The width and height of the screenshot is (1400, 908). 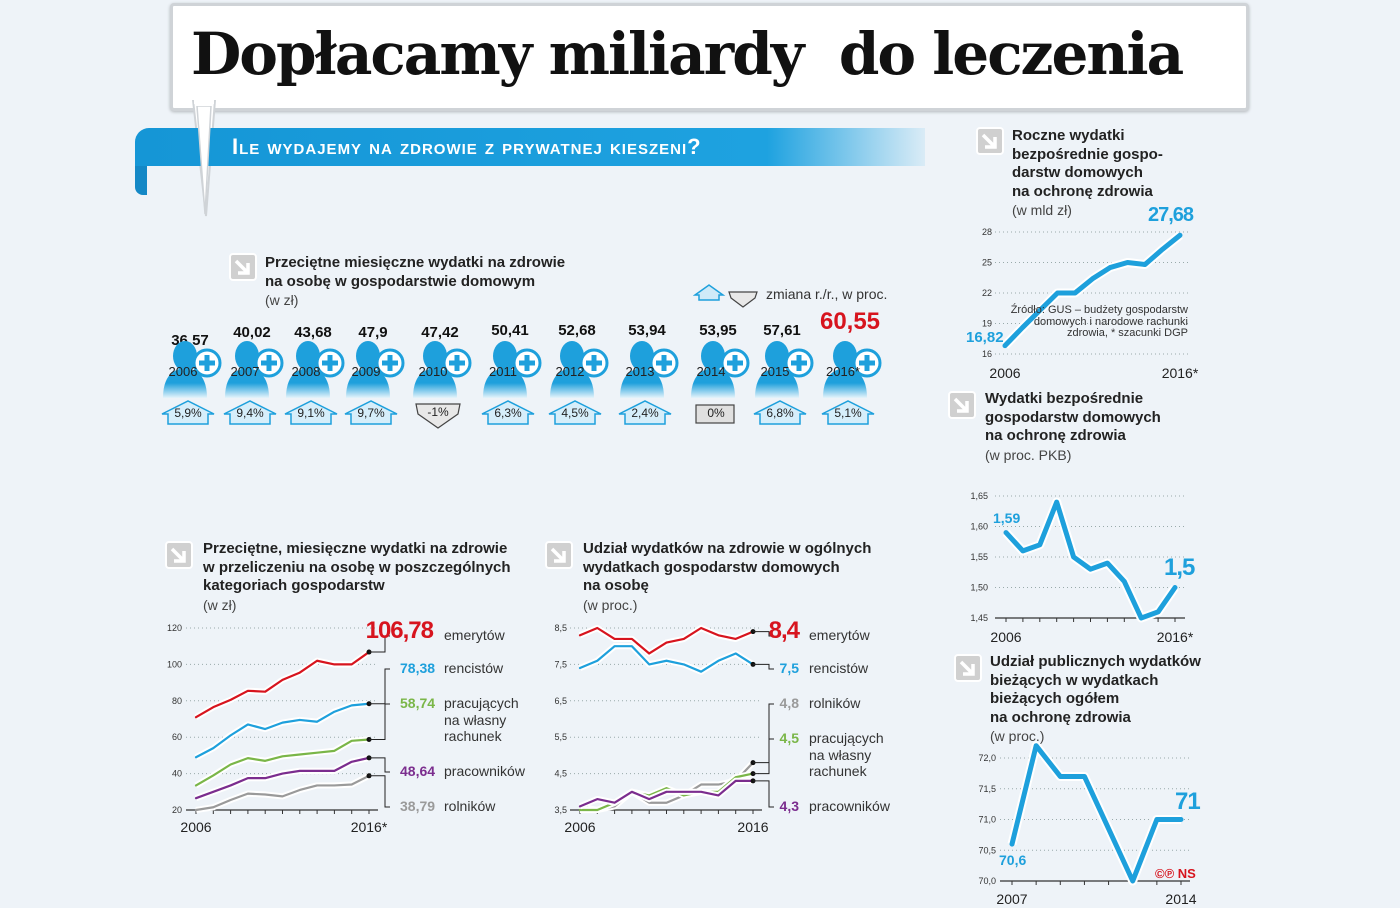 I want to click on heading-line: darstw domowych, so click(x=1077, y=172).